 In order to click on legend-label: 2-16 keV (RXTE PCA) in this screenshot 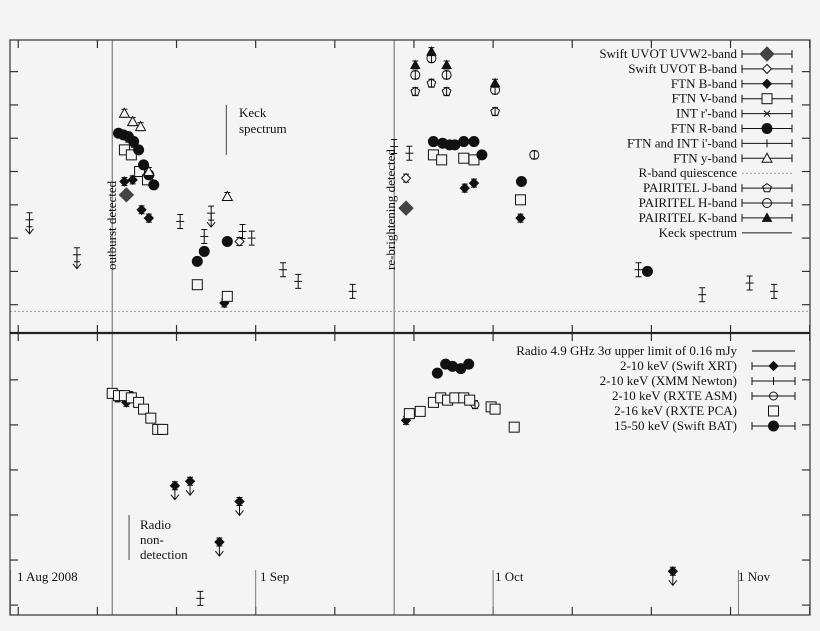, I will do `click(675, 410)`.